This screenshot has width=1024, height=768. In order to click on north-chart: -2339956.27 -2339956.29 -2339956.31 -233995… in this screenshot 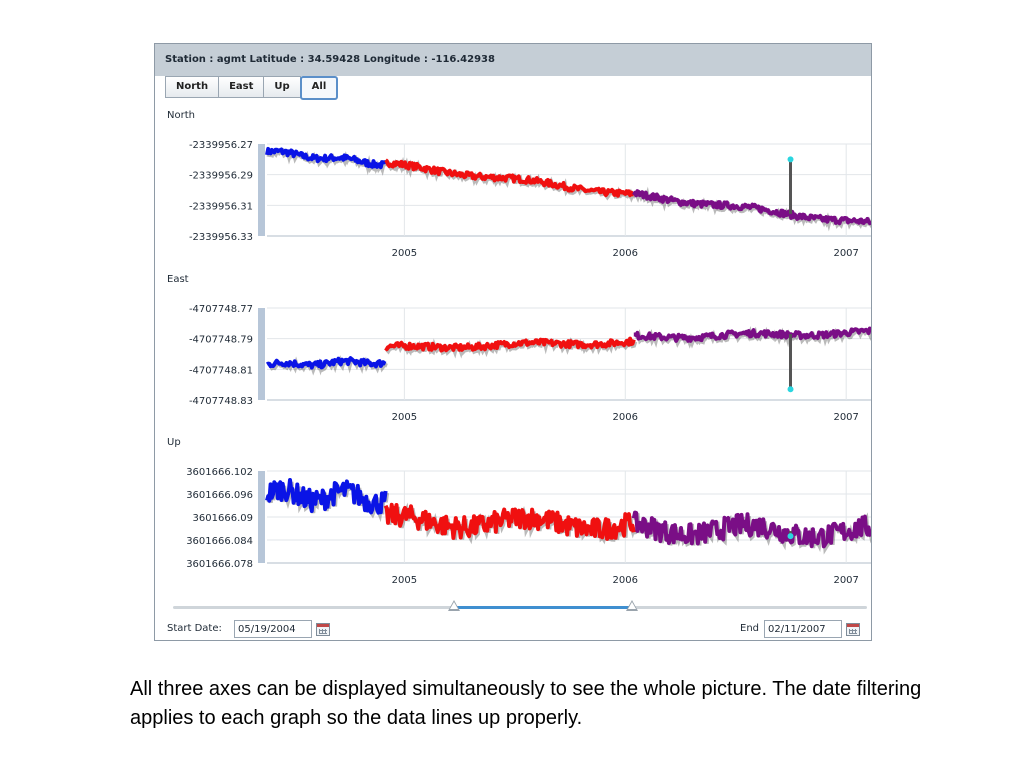, I will do `click(530, 199)`.